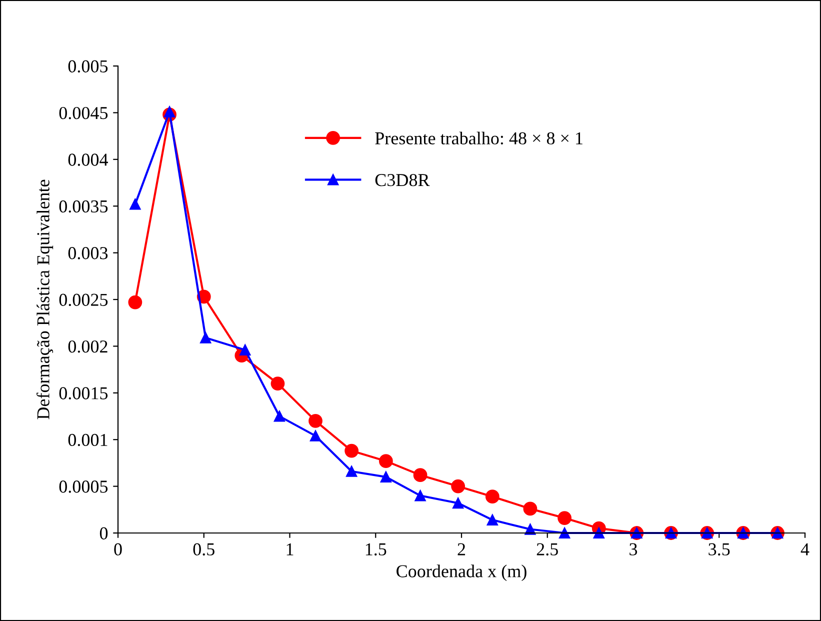 This screenshot has height=621, width=821. What do you see at coordinates (83, 206) in the screenshot?
I see `y-tick-label: 0.0035` at bounding box center [83, 206].